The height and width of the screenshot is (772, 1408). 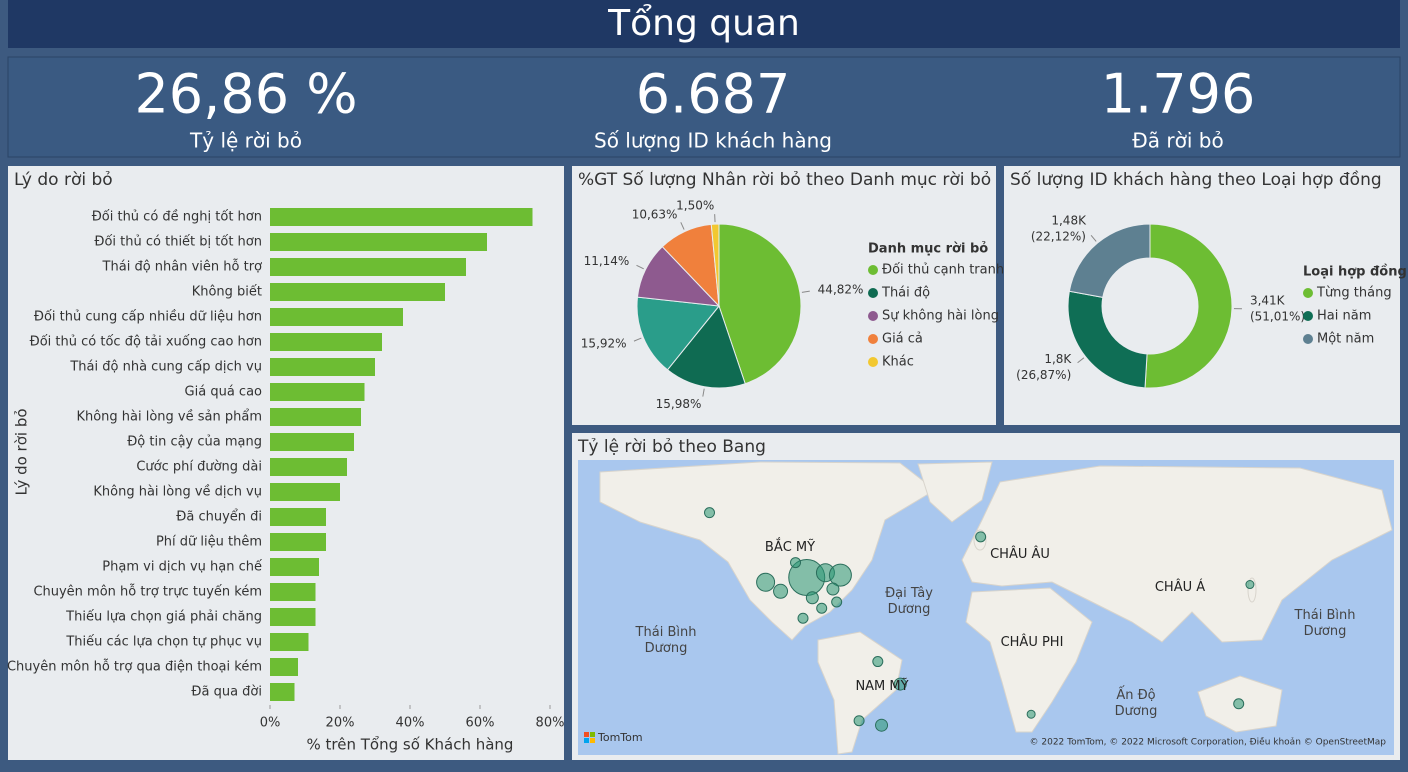 What do you see at coordinates (1136, 704) in the screenshot?
I see `map-label: Ấn Độ Dương` at bounding box center [1136, 704].